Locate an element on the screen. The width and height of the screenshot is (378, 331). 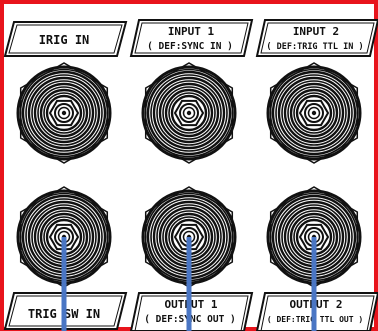
label-input-2-default: ( DEF:TRIG TTL IN ) is located at coordinates (314, 47).